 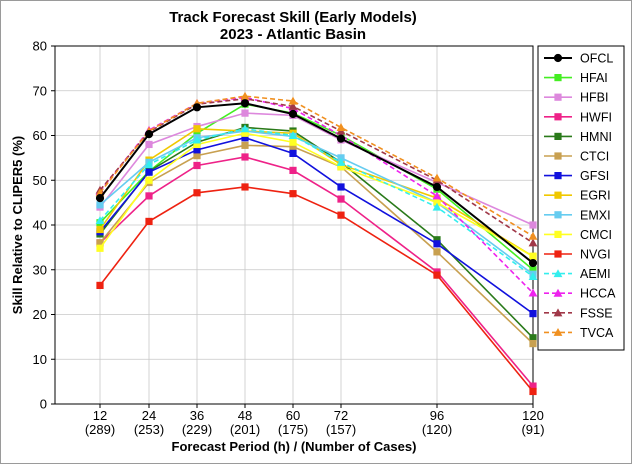 What do you see at coordinates (293, 106) in the screenshot?
I see `data-point-fsse` at bounding box center [293, 106].